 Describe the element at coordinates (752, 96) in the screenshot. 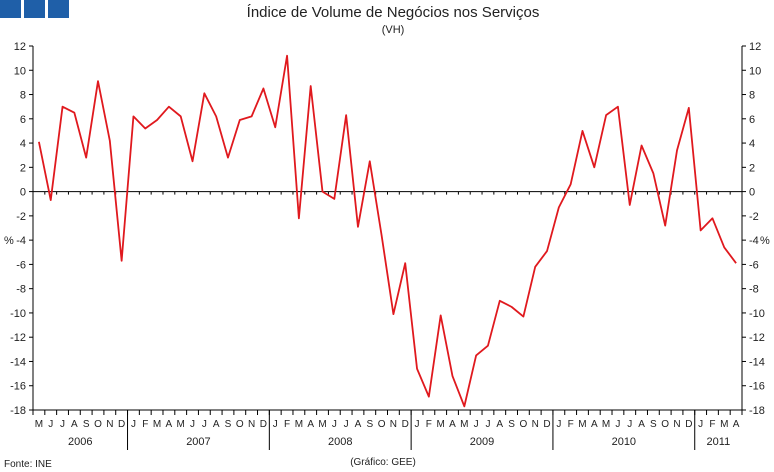

I see `y-tick-label-right: 8` at that location.